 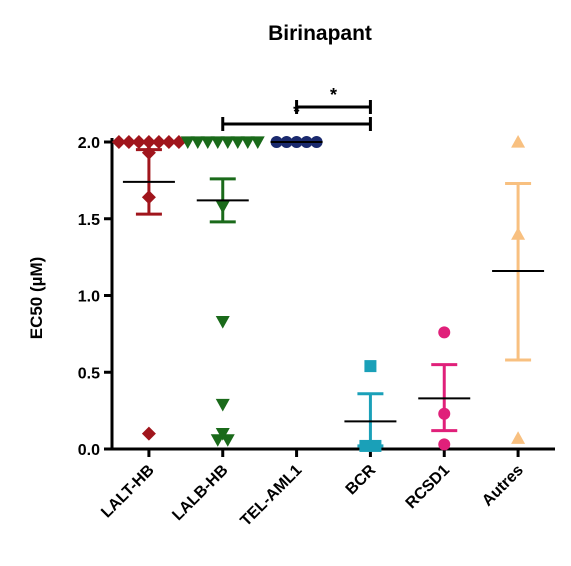 I want to click on x-tick-label: LALT-HB, so click(x=128, y=492).